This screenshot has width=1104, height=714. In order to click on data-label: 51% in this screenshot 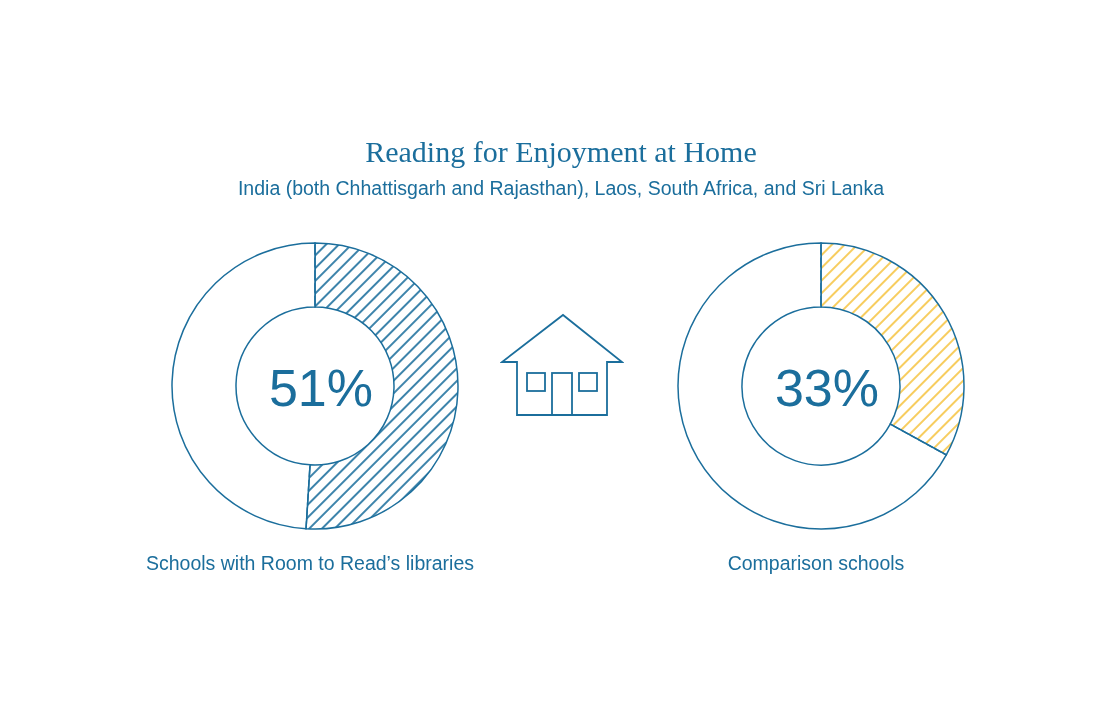, I will do `click(321, 388)`.